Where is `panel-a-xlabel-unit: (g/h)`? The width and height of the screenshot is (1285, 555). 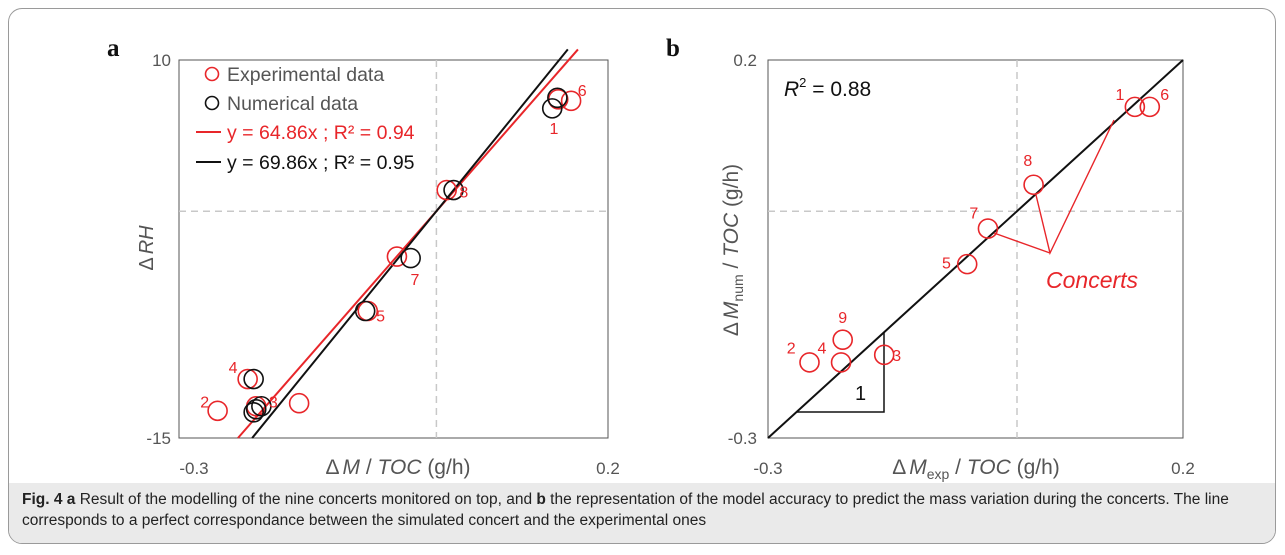 panel-a-xlabel-unit: (g/h) is located at coordinates (445, 467).